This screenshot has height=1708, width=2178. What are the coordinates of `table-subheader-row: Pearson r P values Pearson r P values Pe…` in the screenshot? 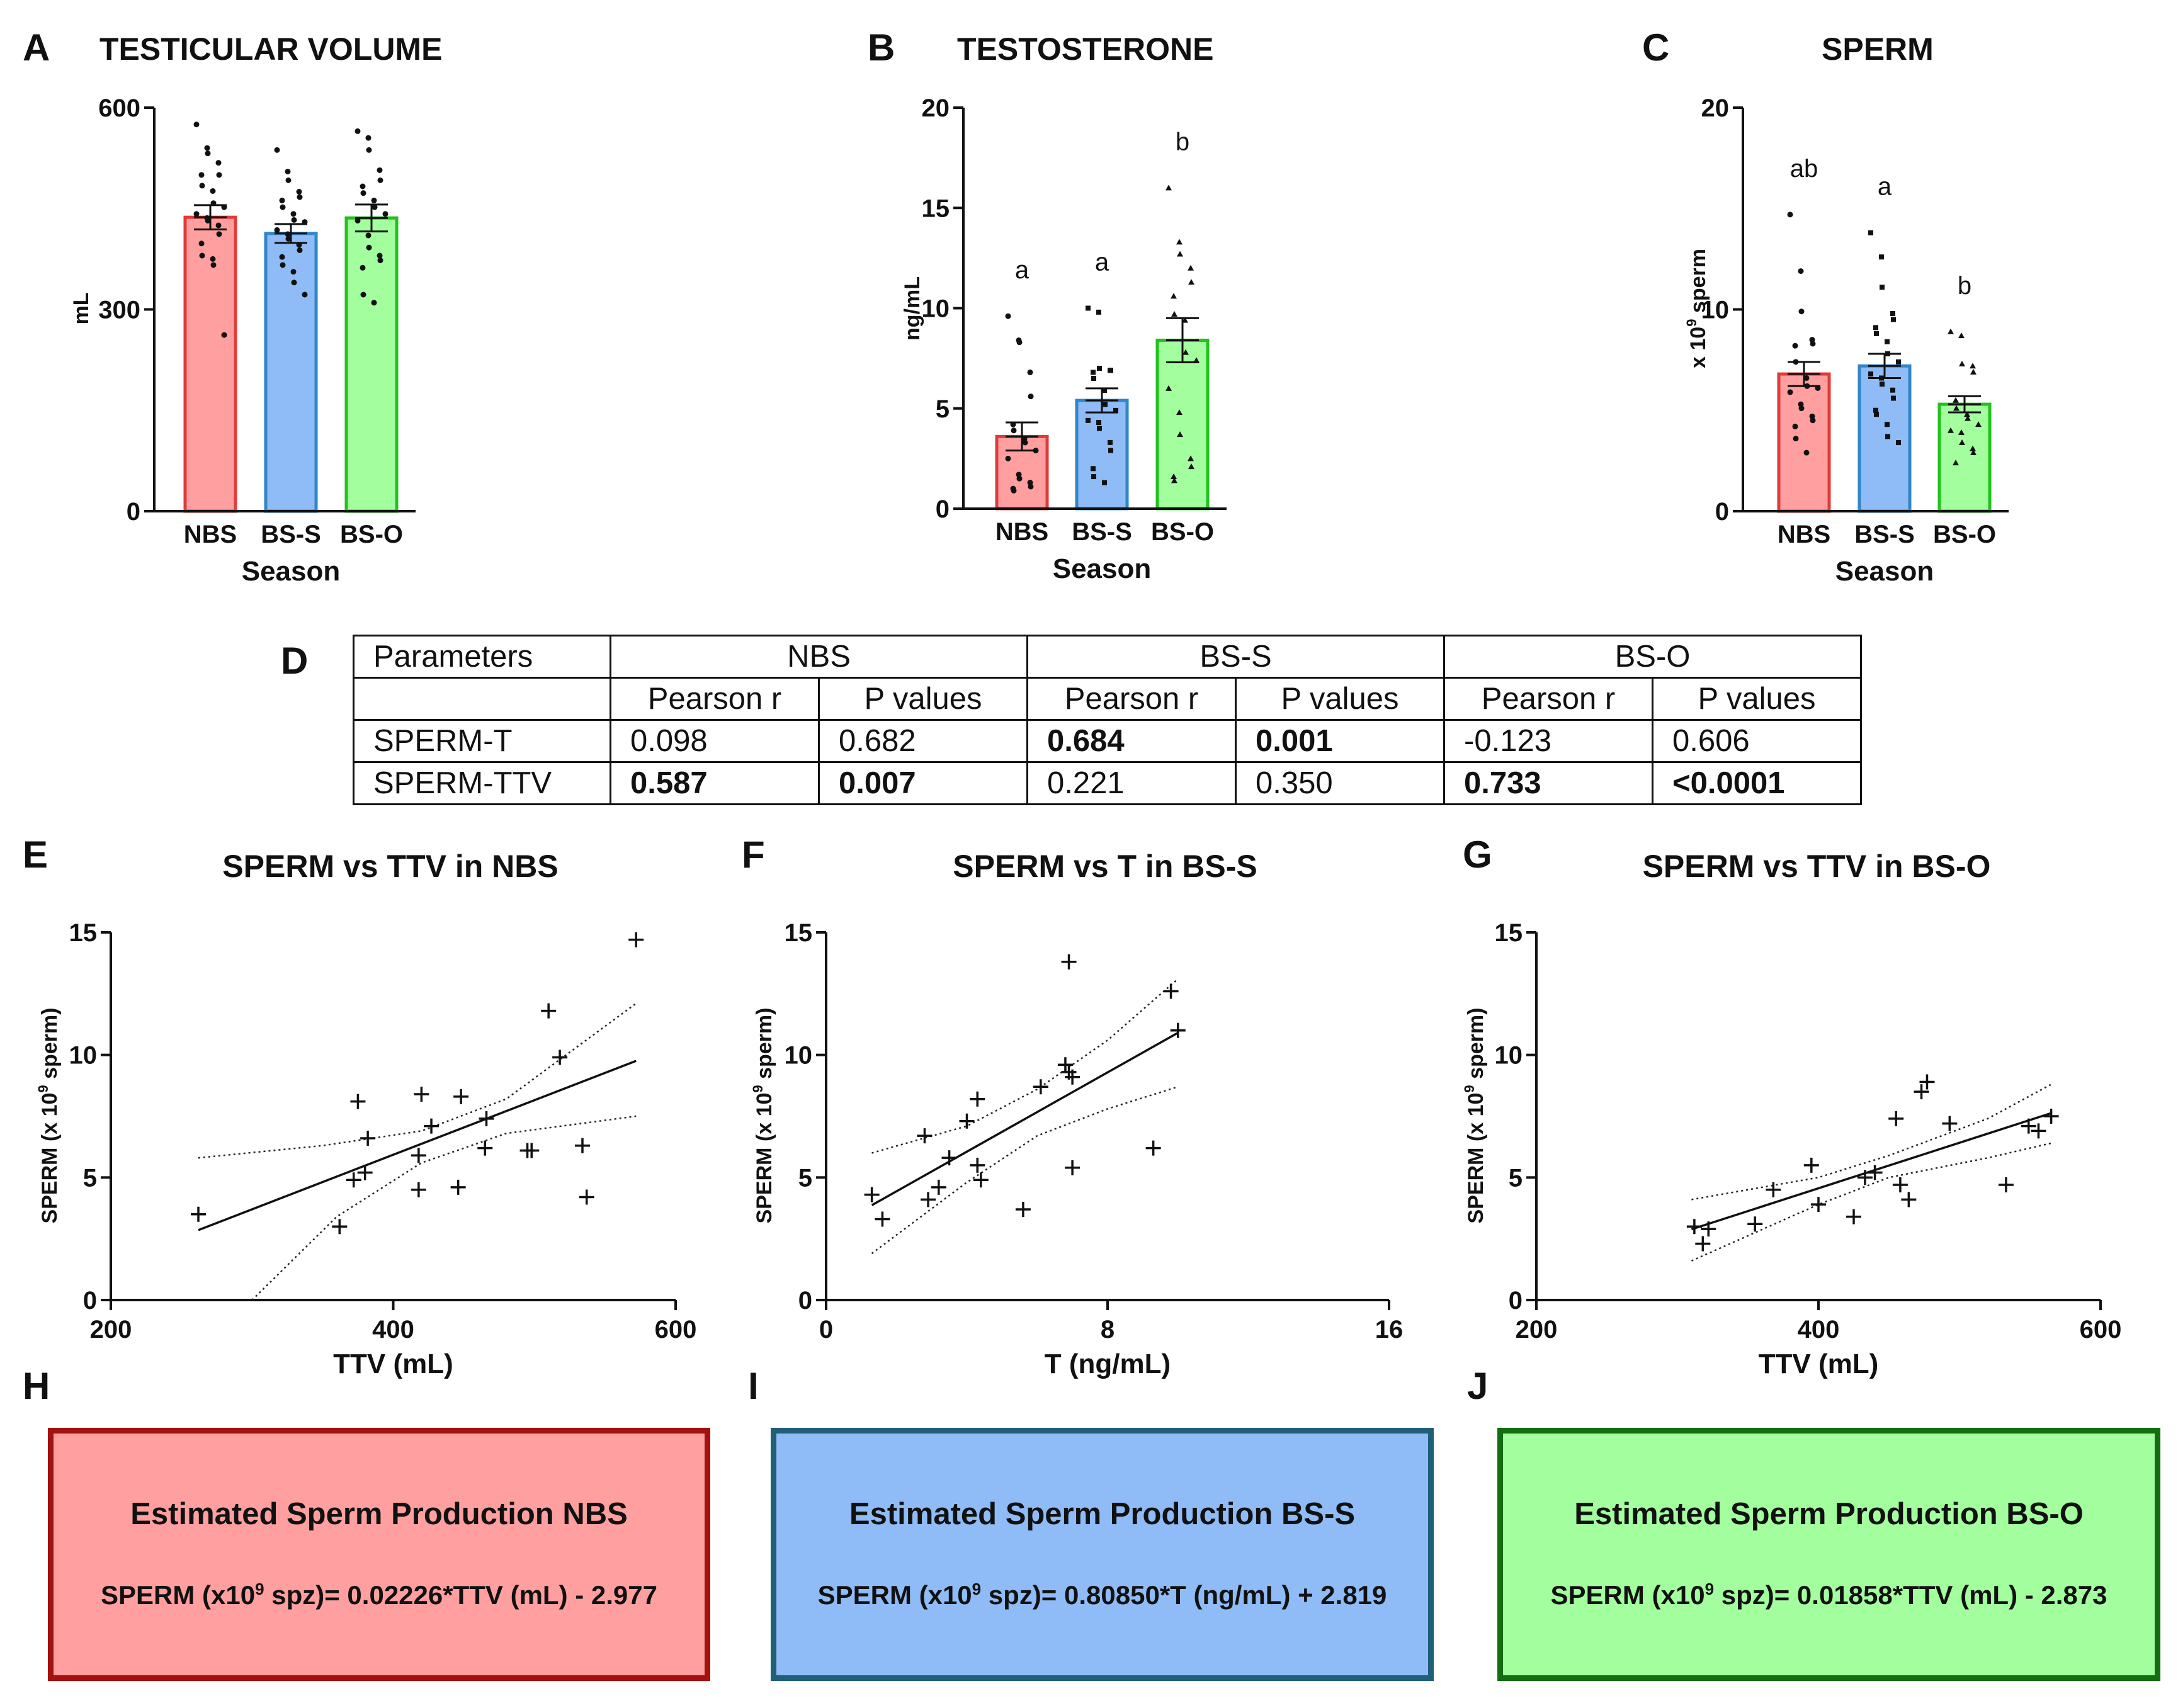 It's located at (1108, 699).